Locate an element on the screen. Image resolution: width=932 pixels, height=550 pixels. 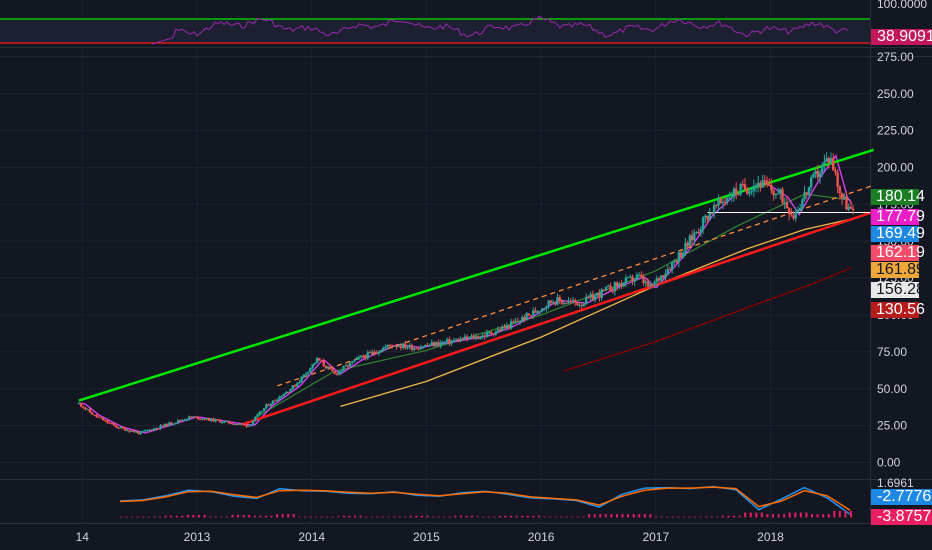
time-axis-label: 2017 is located at coordinates (655, 537).